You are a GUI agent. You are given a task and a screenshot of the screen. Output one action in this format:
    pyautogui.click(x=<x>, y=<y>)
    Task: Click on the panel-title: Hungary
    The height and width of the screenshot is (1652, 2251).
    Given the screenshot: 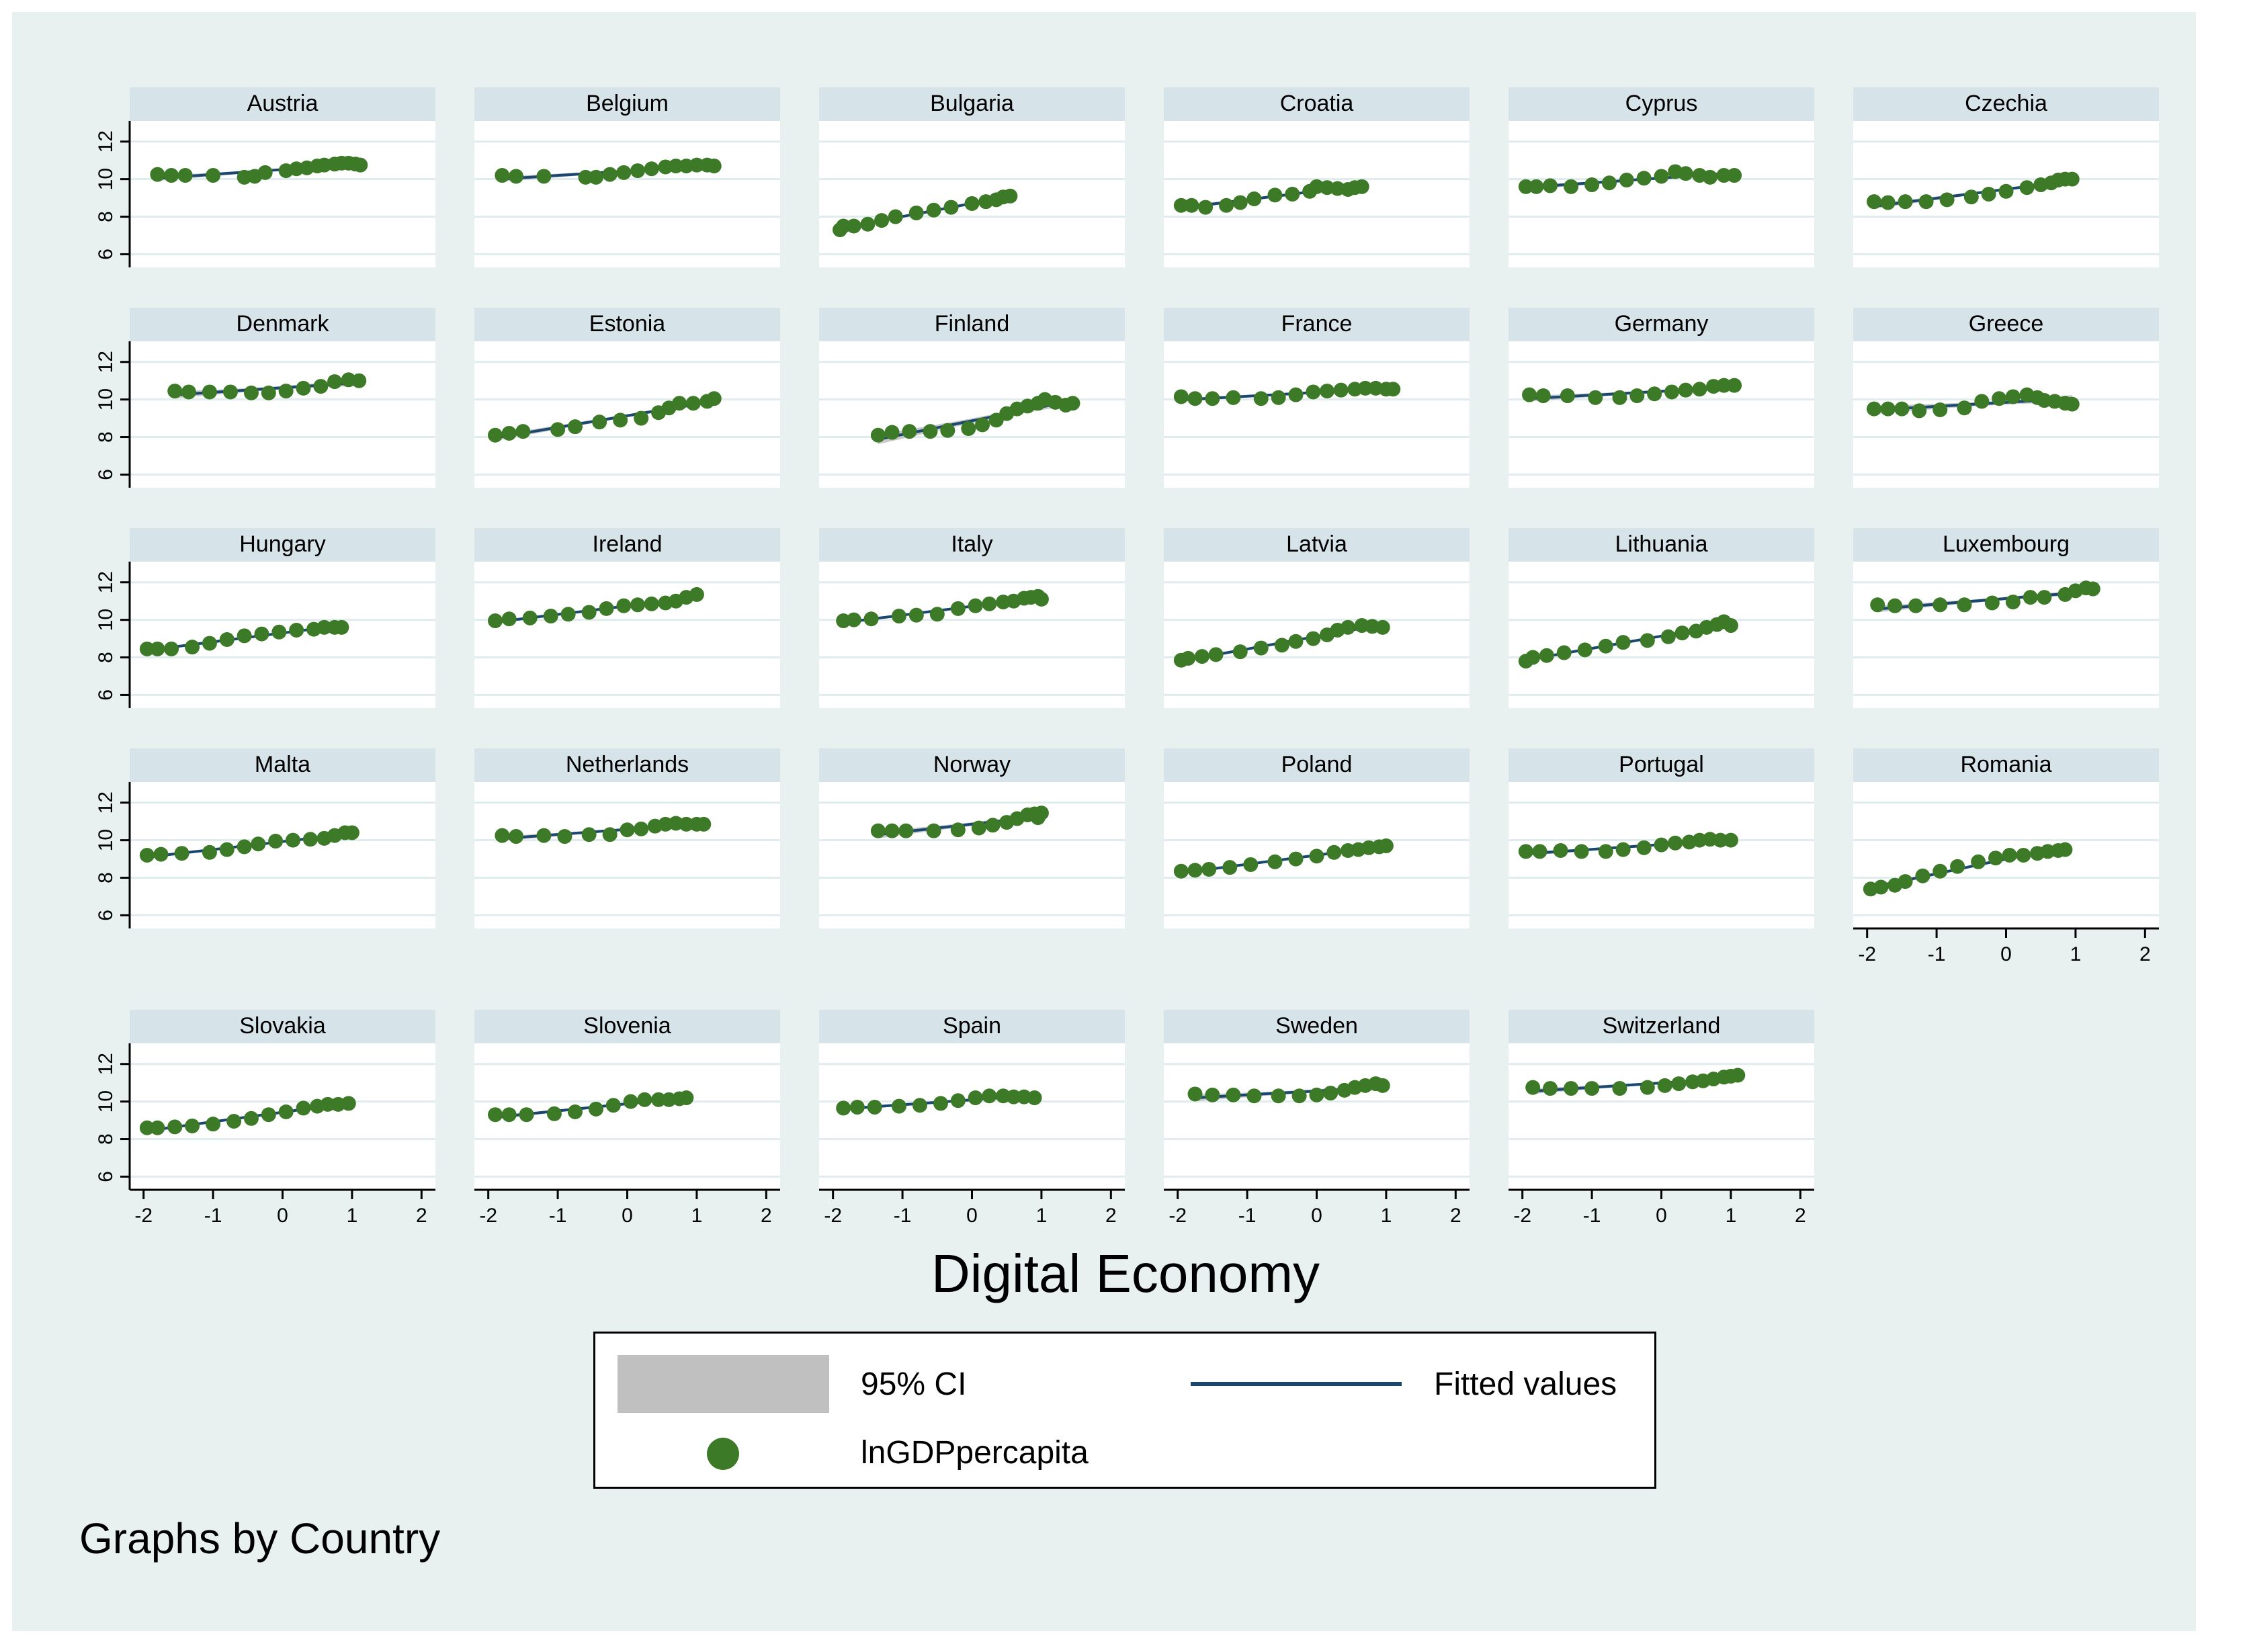 What is the action you would take?
    pyautogui.click(x=282, y=544)
    